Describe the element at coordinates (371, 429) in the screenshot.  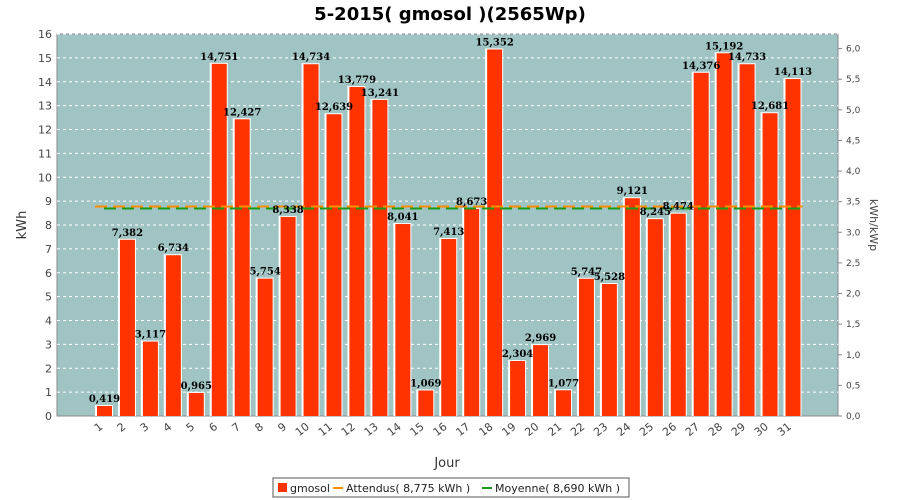
I see `x-tick-label: 13` at that location.